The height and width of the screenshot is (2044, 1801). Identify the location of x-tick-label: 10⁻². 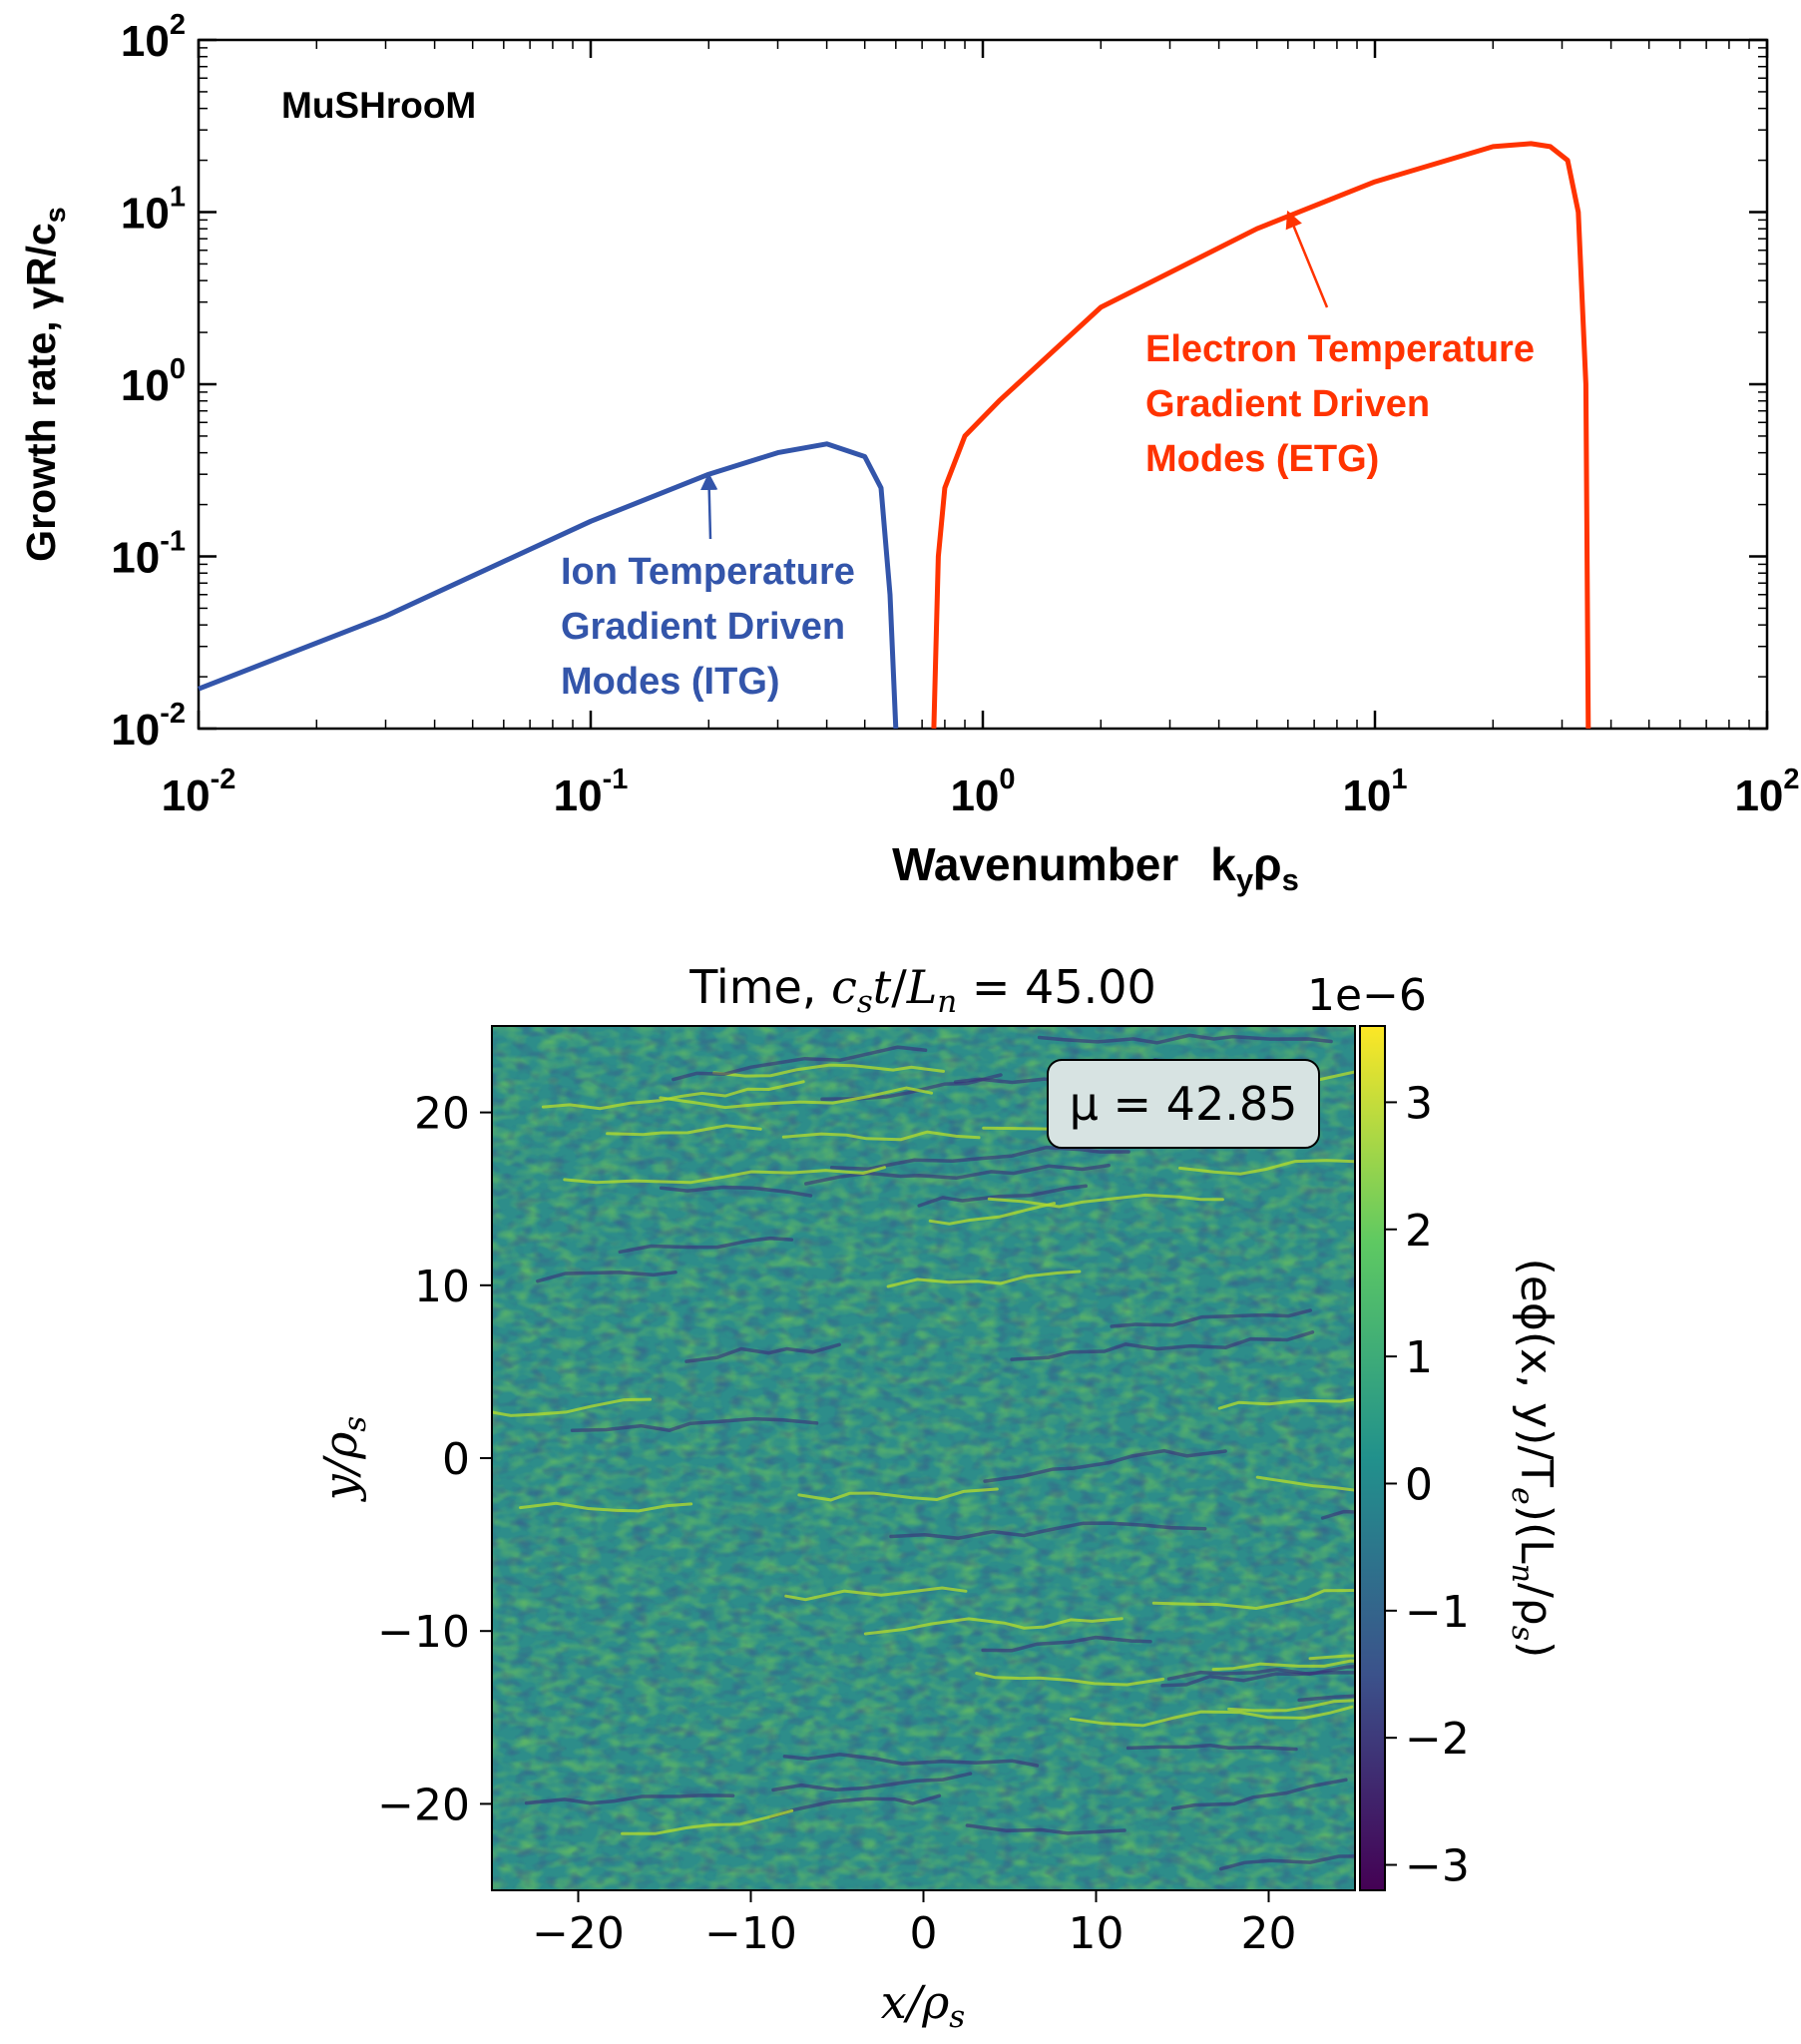
(199, 792).